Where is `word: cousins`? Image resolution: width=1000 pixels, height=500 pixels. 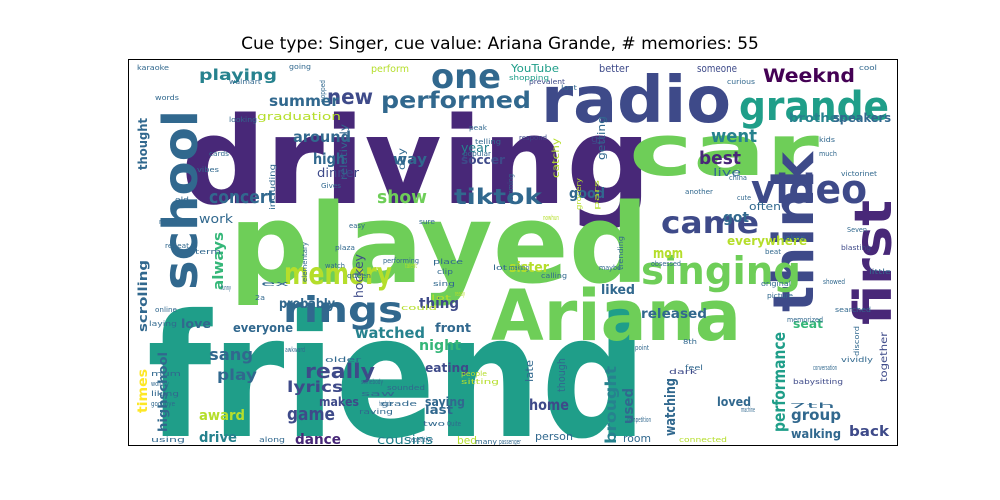
word: cousins is located at coordinates (405, 439).